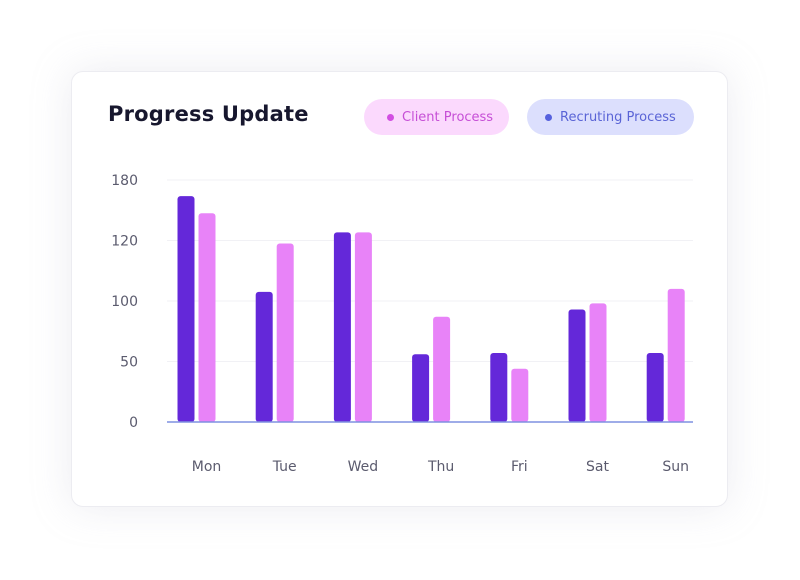  Describe the element at coordinates (442, 369) in the screenshot. I see `bar-client-thu` at that location.